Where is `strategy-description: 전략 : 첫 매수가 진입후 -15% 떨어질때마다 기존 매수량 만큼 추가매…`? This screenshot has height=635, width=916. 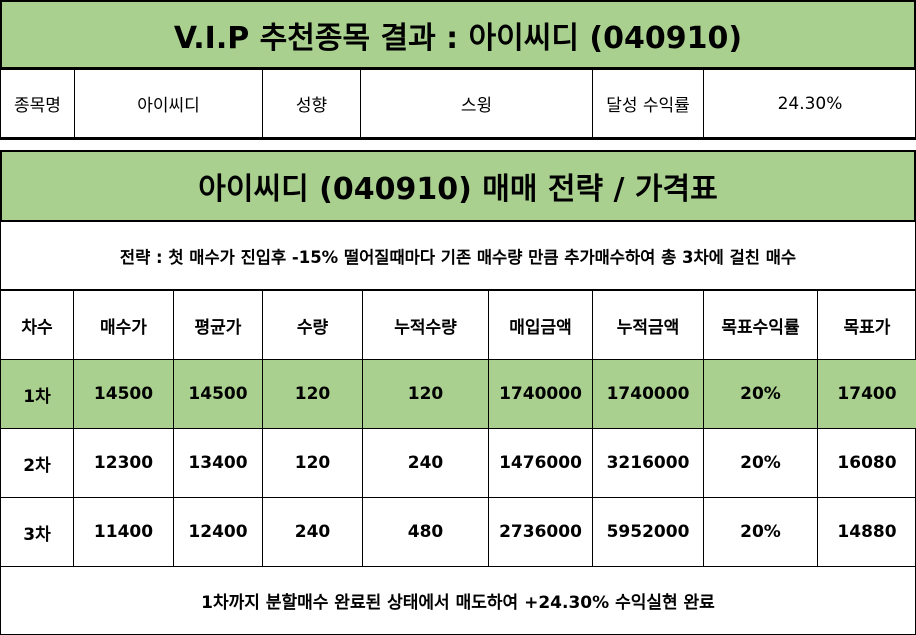 strategy-description: 전략 : 첫 매수가 진입후 -15% 떨어질때마다 기존 매수량 만큼 추가매… is located at coordinates (458, 256).